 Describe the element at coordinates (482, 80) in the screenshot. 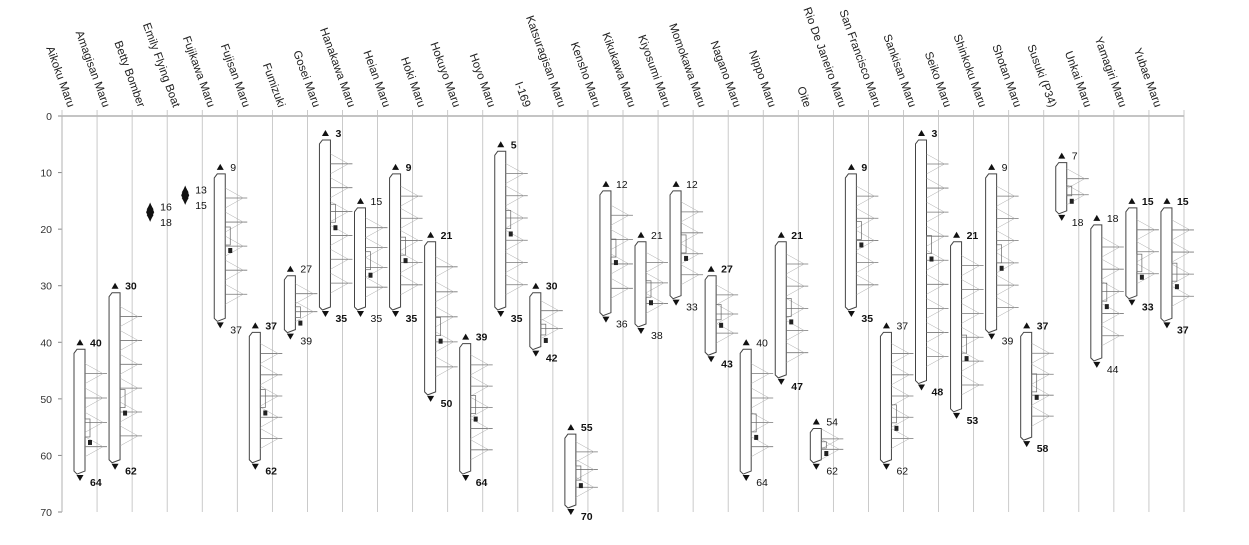

I see `category-label: Hoyo Maru` at that location.